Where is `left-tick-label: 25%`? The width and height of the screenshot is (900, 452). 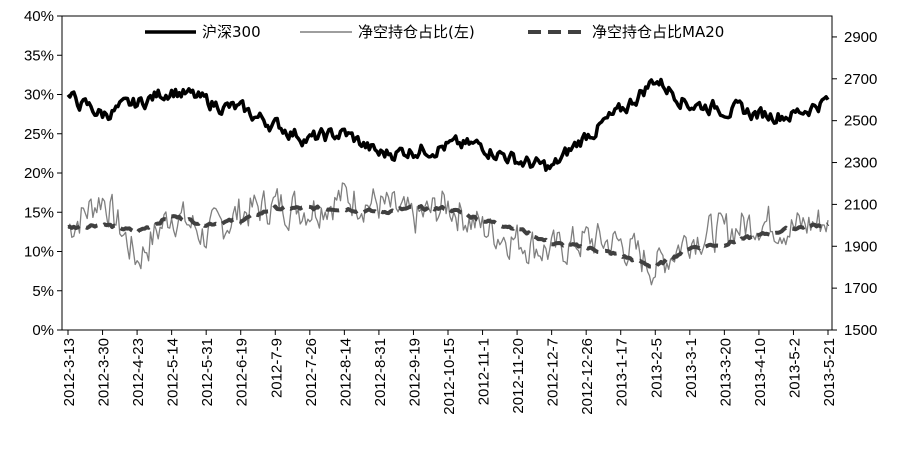
left-tick-label: 25% is located at coordinates (39, 134).